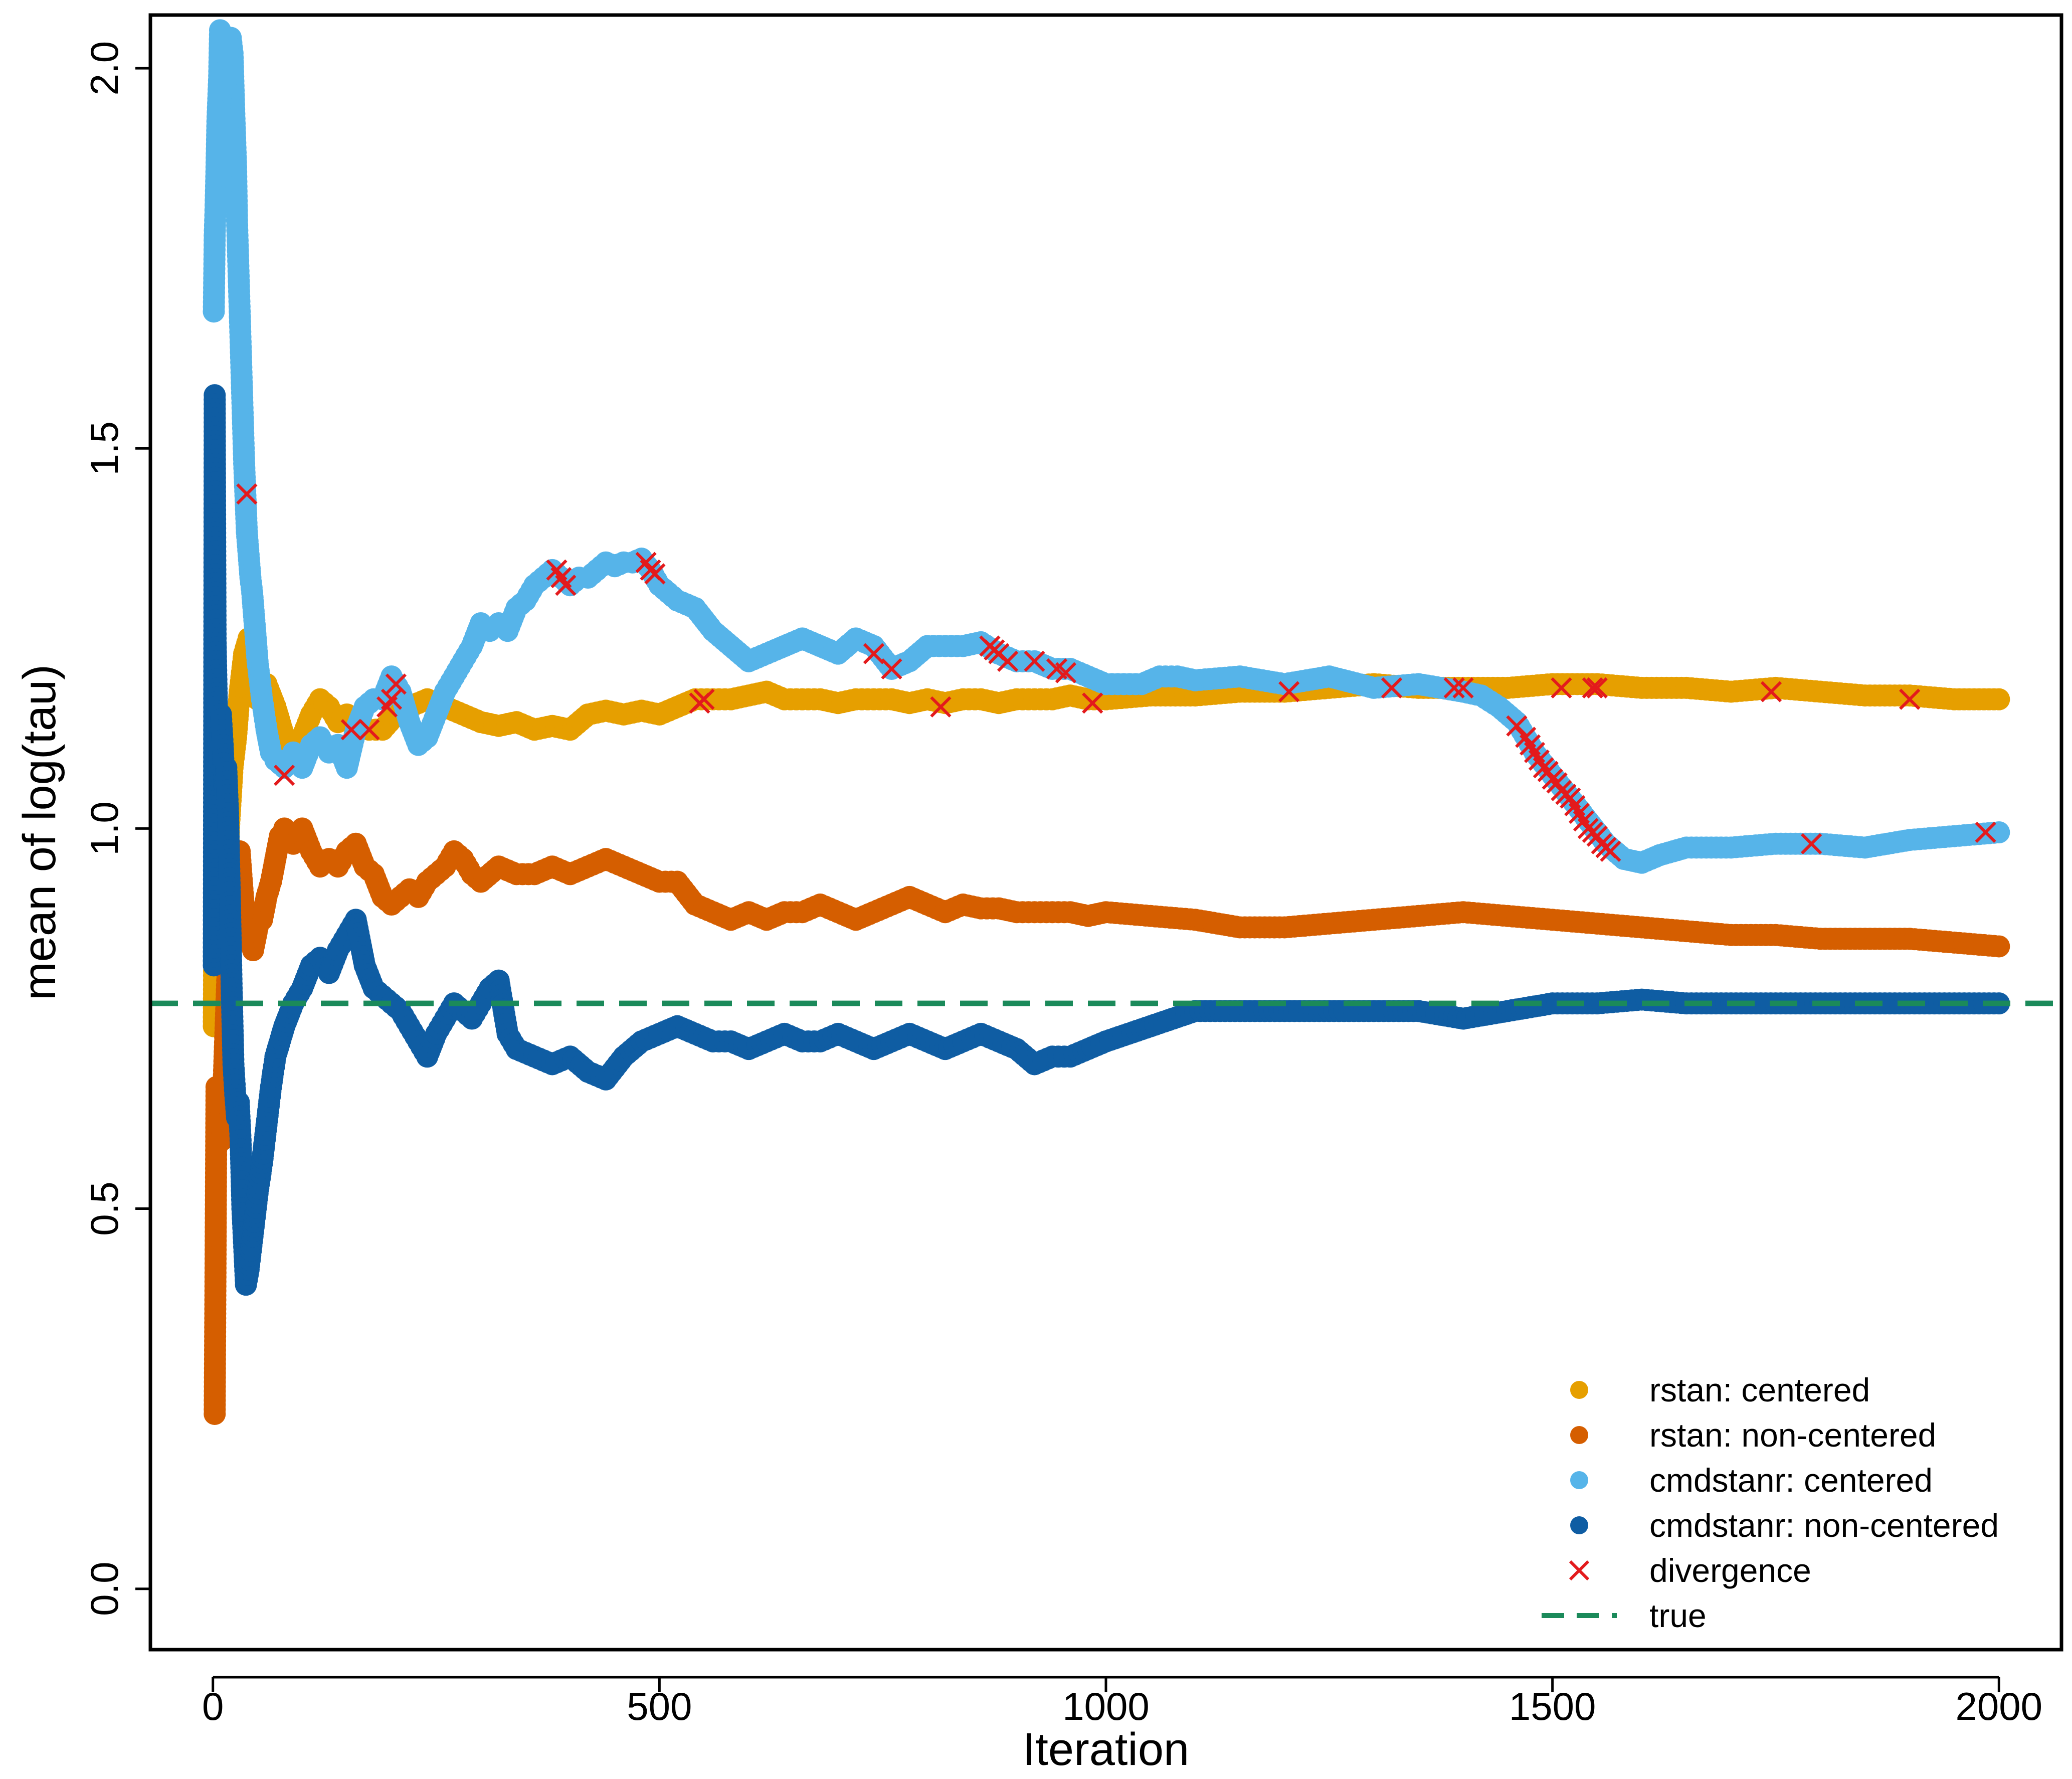 The height and width of the screenshot is (1779, 2072). I want to click on legend-x-symbol, so click(1579, 1570).